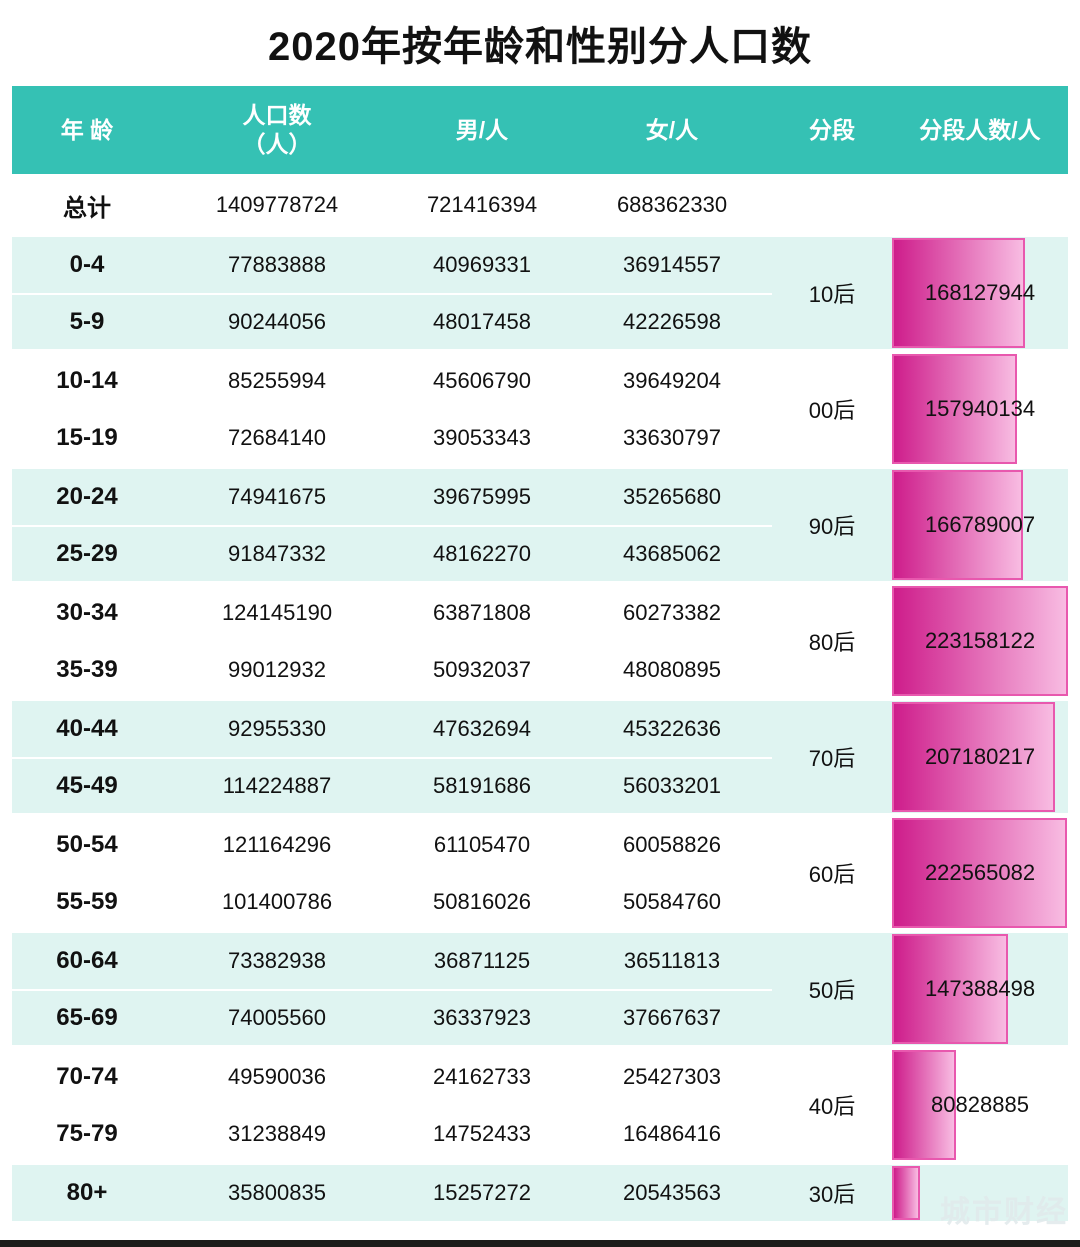  I want to click on age-label: 70-74, so click(87, 1076).